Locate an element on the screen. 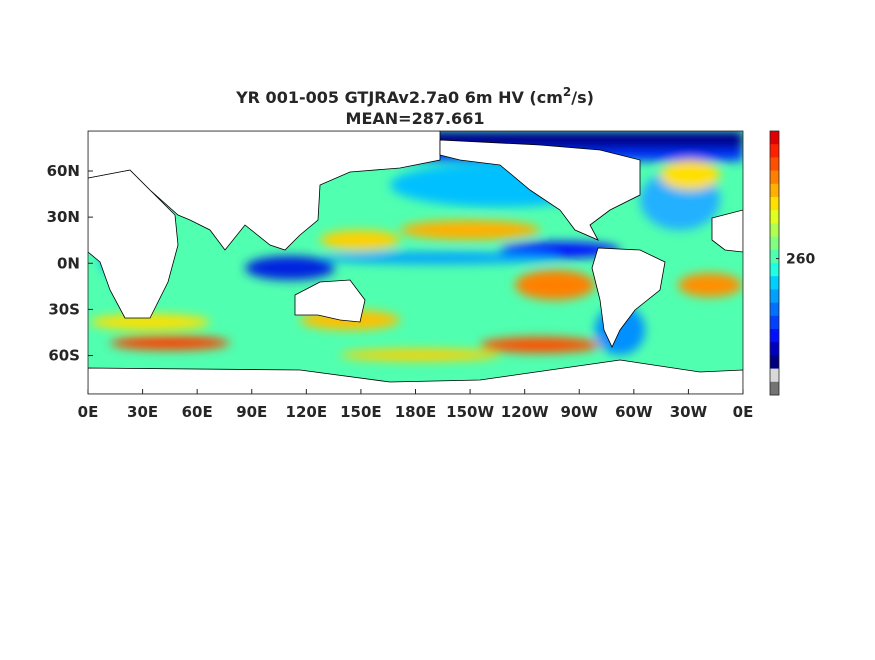 The image size is (875, 660). x-tick-label: 60W is located at coordinates (634, 412).